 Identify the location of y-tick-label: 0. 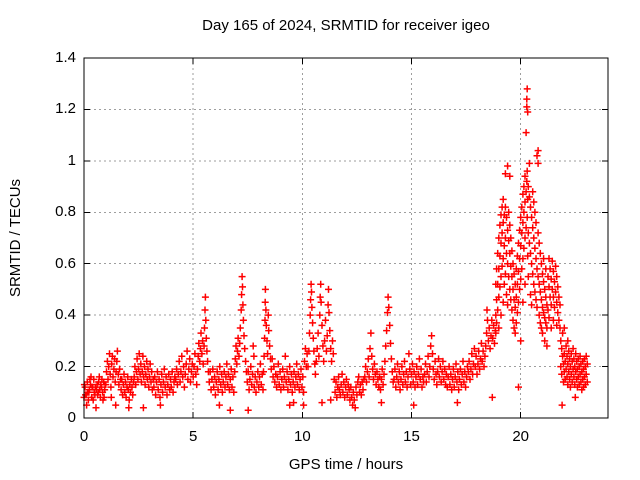
(71, 417).